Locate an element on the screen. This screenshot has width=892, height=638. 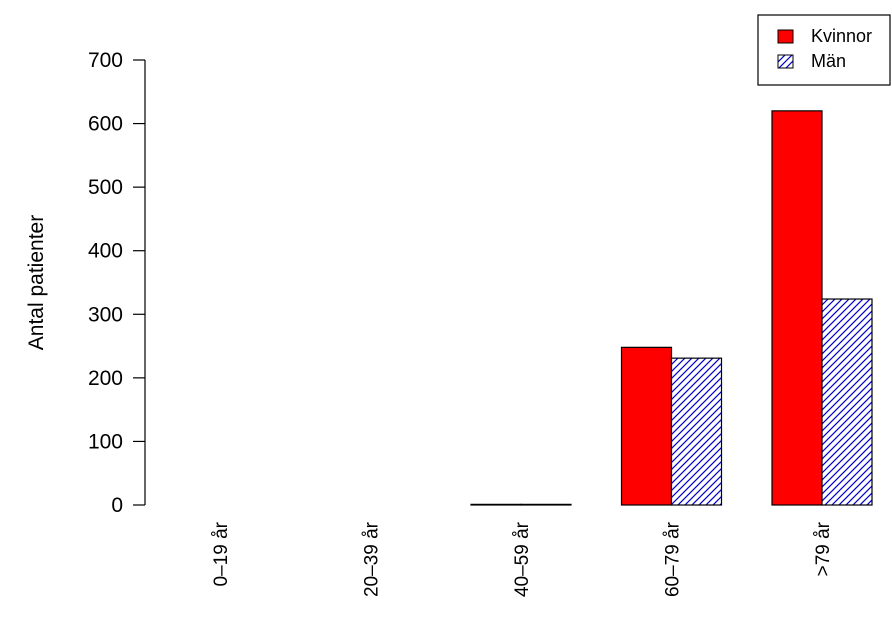
x-tick-label: 40–59 år is located at coordinates (522, 559).